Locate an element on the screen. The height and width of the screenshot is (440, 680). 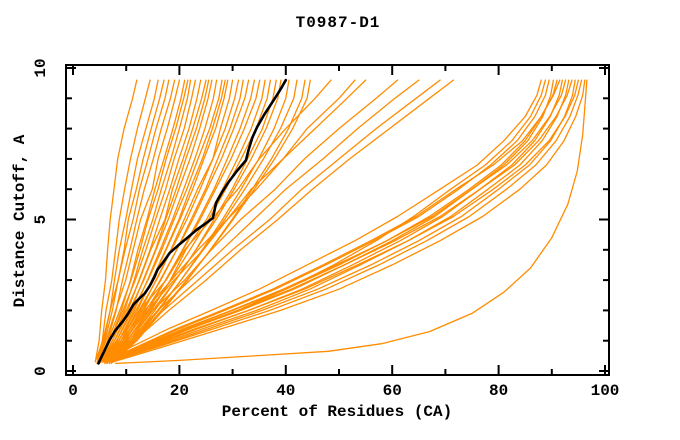
x-tick-label: 0 is located at coordinates (73, 391).